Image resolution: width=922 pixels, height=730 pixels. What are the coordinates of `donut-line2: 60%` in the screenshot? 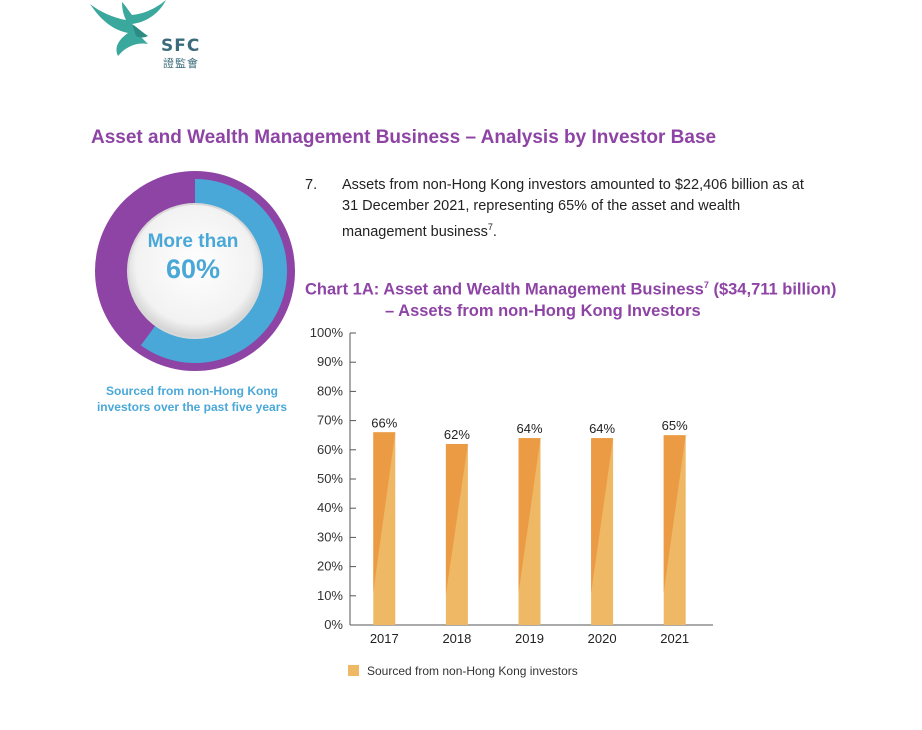 It's located at (193, 269).